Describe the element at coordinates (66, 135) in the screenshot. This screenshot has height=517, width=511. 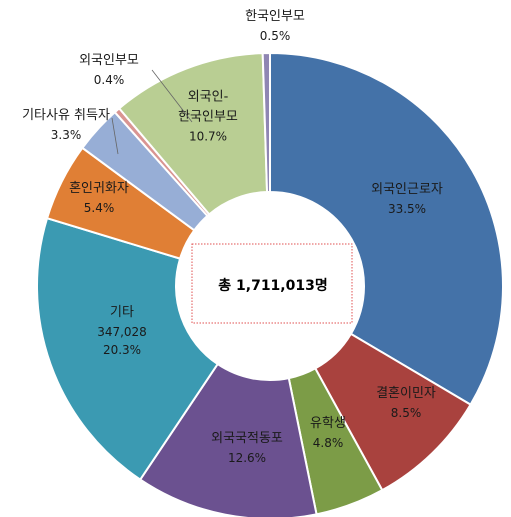
I see `slice-value-6: 3.3%` at that location.